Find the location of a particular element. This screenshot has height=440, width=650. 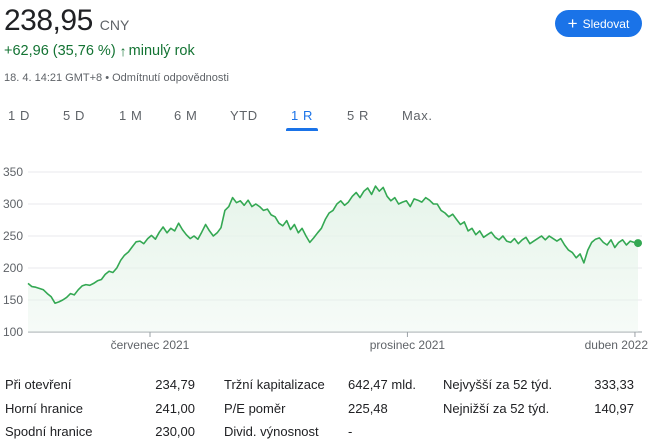

price-change: +62,96 (35,76 %) ↑ minulý rok is located at coordinates (99, 51).